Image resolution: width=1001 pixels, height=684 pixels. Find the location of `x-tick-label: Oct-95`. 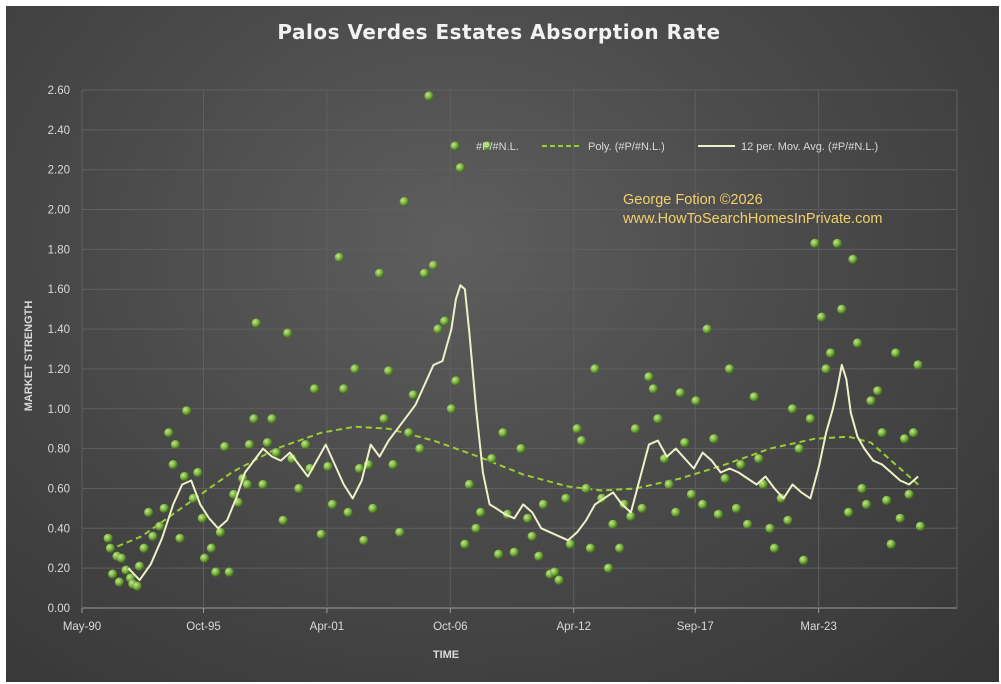

x-tick-label: Oct-95 is located at coordinates (203, 627).